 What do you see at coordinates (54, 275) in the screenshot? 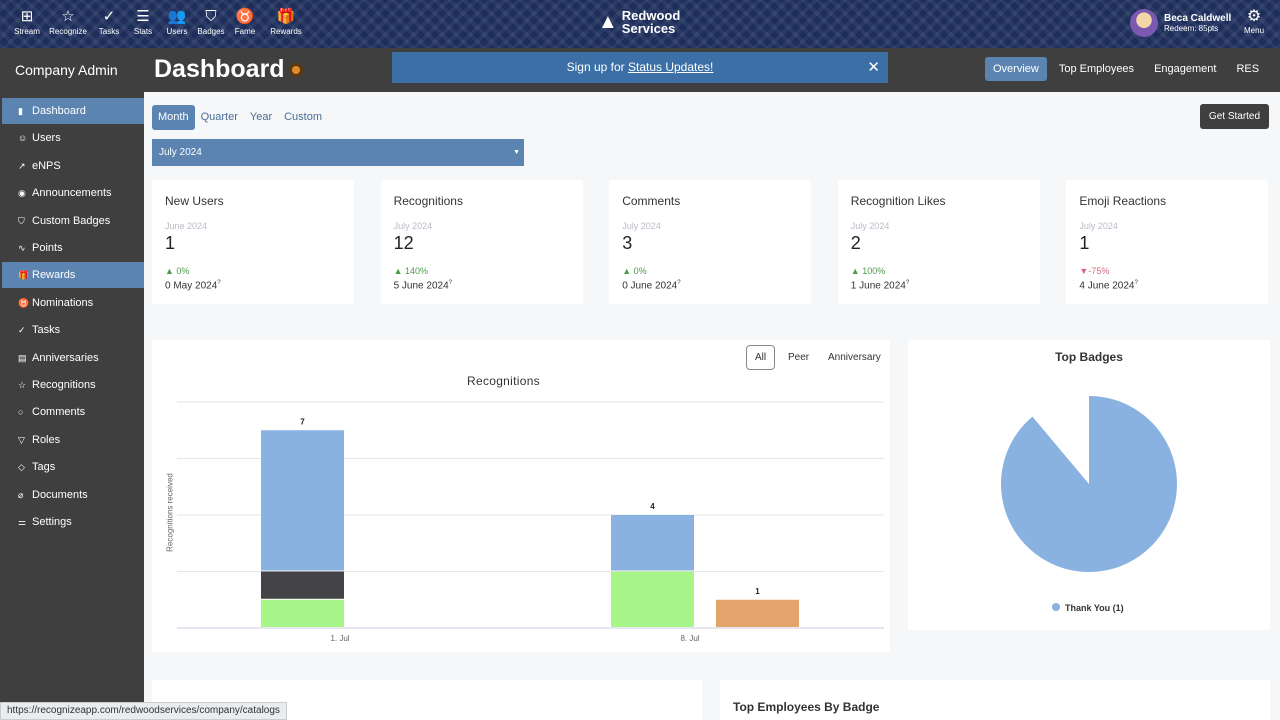
I see `sidebar-item-label: Rewards` at bounding box center [54, 275].